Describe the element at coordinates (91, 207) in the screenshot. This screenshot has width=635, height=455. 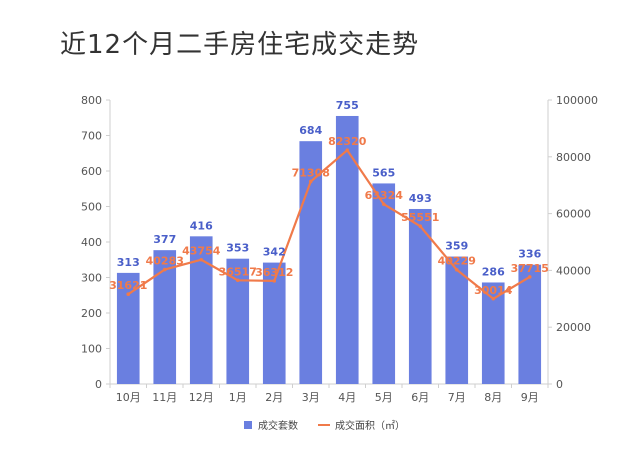
I see `y-left-tick-label: 500` at that location.